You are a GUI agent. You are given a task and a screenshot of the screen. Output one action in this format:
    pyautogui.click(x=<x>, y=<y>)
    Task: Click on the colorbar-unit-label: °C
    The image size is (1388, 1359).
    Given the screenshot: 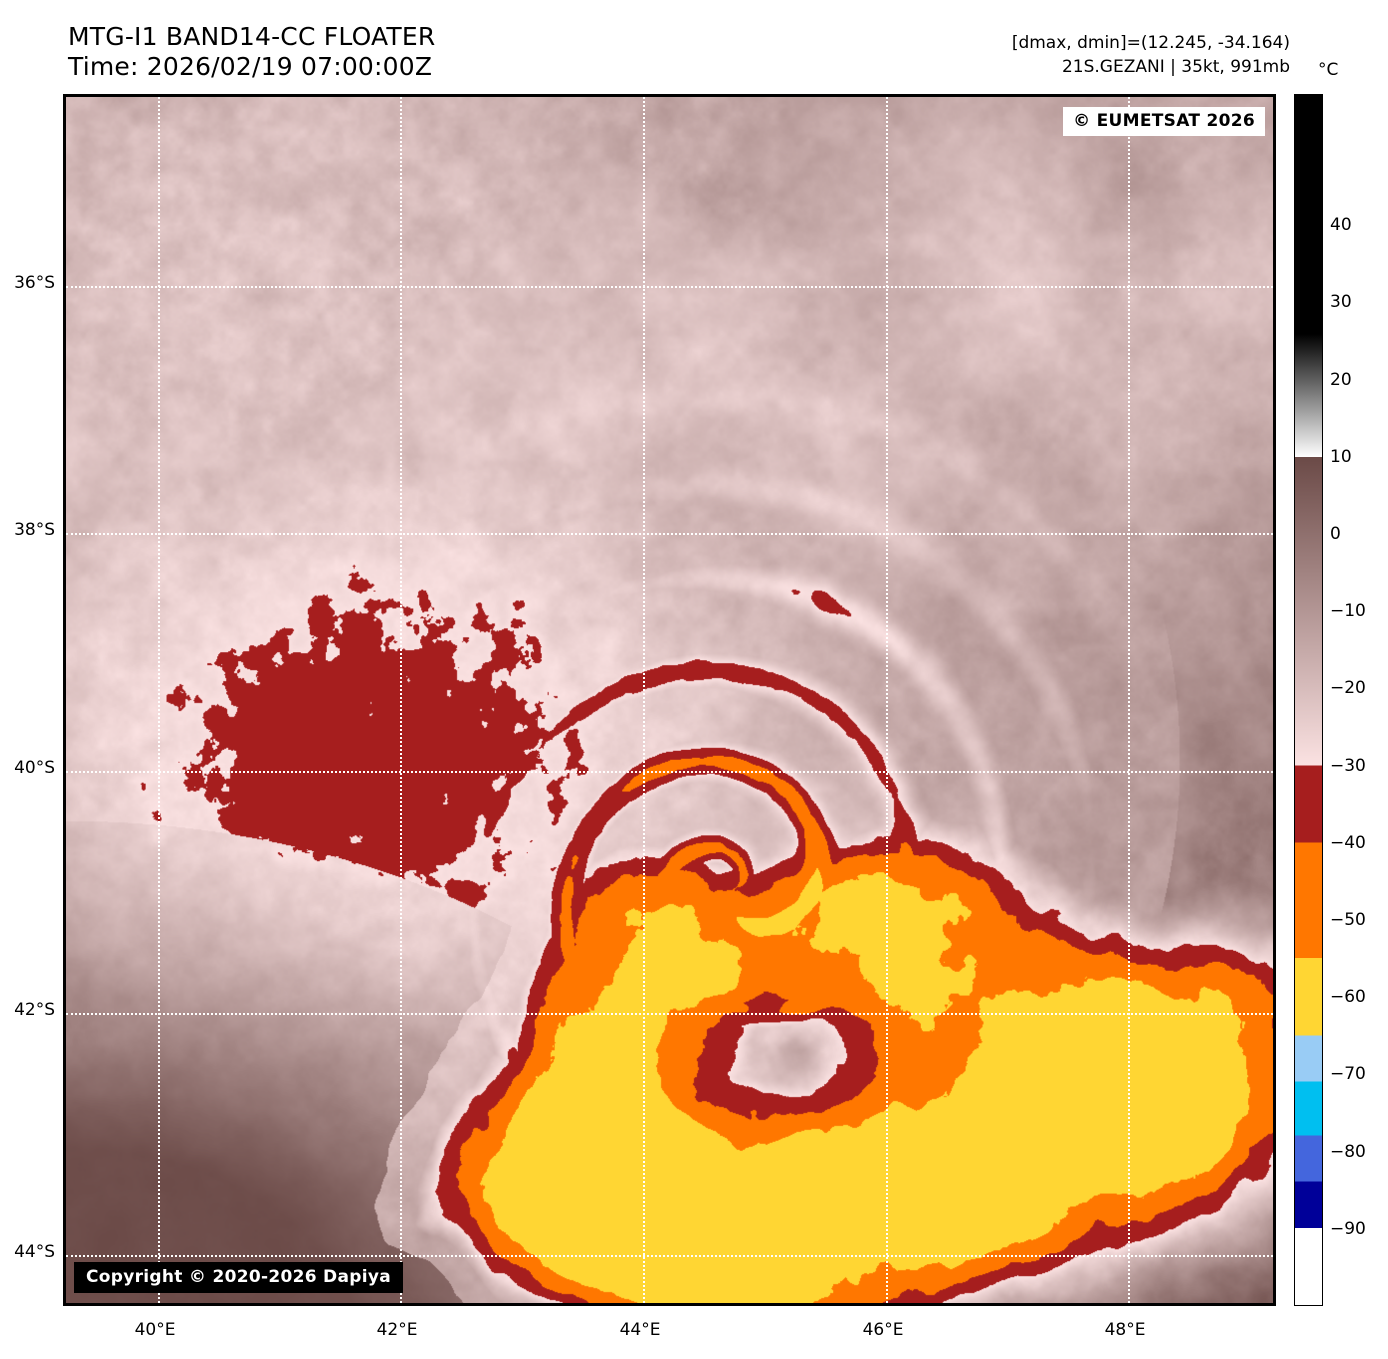 What is the action you would take?
    pyautogui.click(x=1328, y=70)
    